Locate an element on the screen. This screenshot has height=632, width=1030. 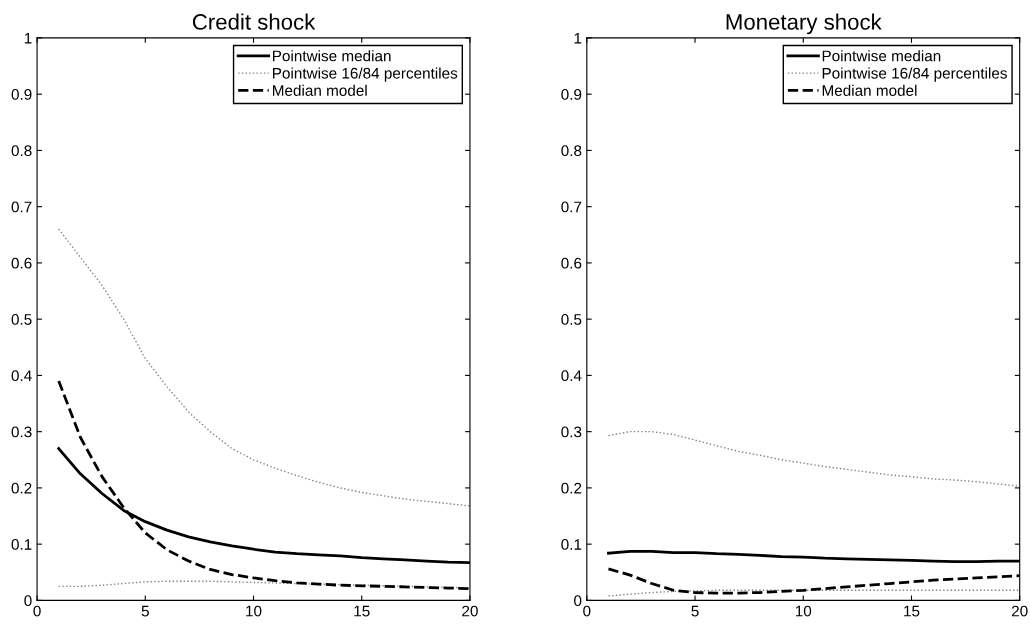
chart-title: Monetary shock is located at coordinates (804, 24).